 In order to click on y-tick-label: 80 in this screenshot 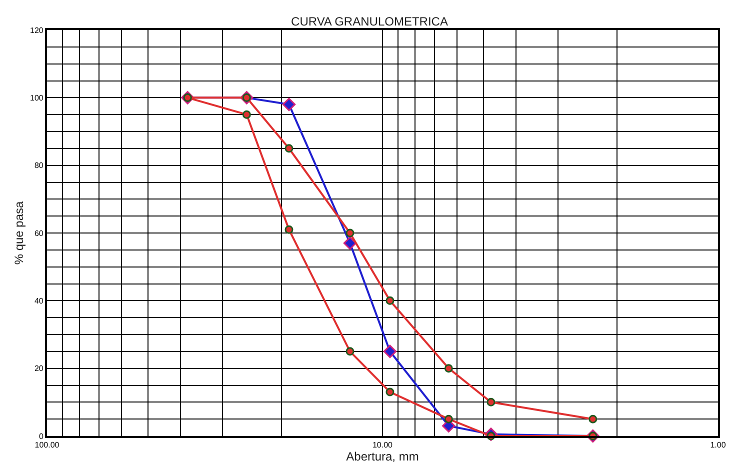, I will do `click(39, 165)`.